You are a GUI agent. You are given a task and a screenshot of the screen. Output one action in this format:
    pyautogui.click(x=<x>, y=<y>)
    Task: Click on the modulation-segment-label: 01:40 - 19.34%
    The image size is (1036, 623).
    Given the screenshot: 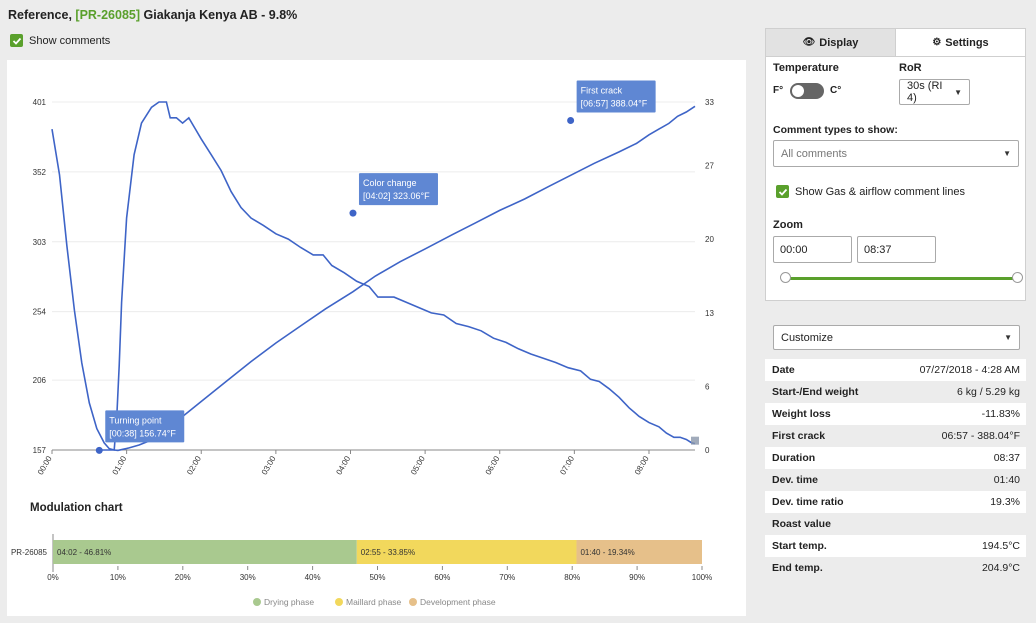 What is the action you would take?
    pyautogui.click(x=607, y=552)
    